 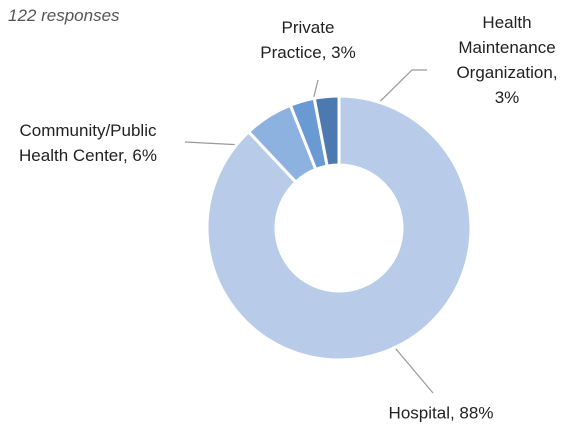 I want to click on slice-label: Hospital, 88%, so click(x=441, y=413).